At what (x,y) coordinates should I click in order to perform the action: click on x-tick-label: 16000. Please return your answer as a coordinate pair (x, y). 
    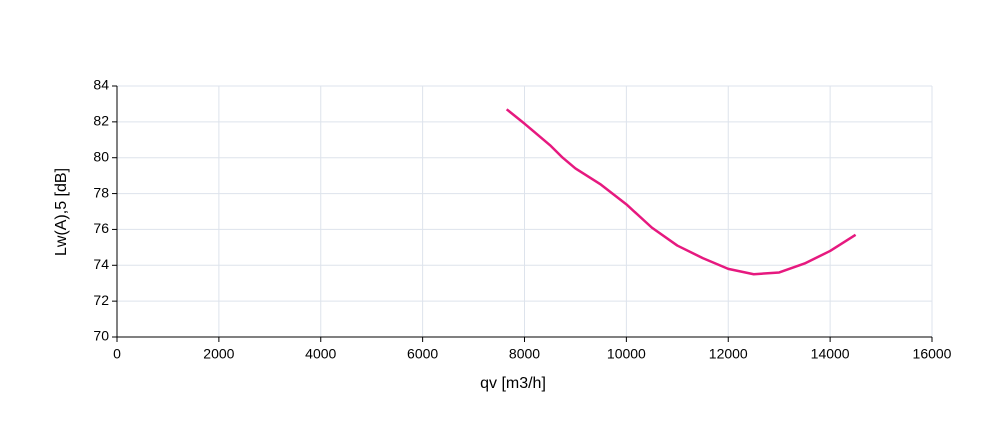
    Looking at the image, I should click on (932, 354).